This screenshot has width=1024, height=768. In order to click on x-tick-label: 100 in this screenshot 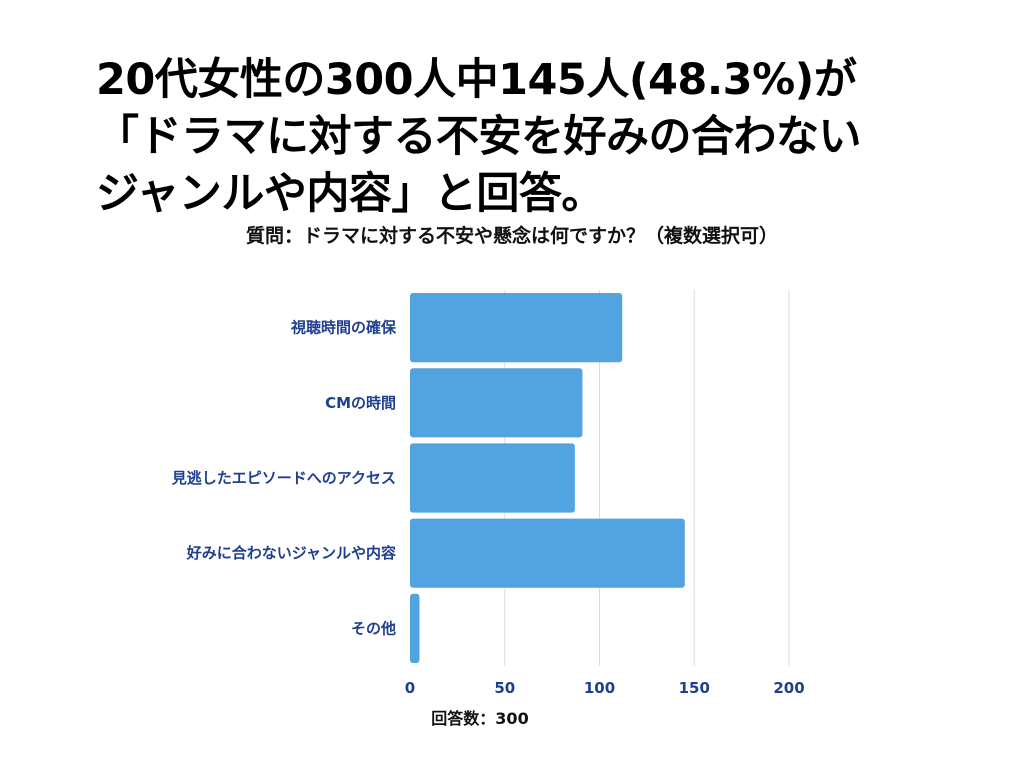, I will do `click(599, 688)`.